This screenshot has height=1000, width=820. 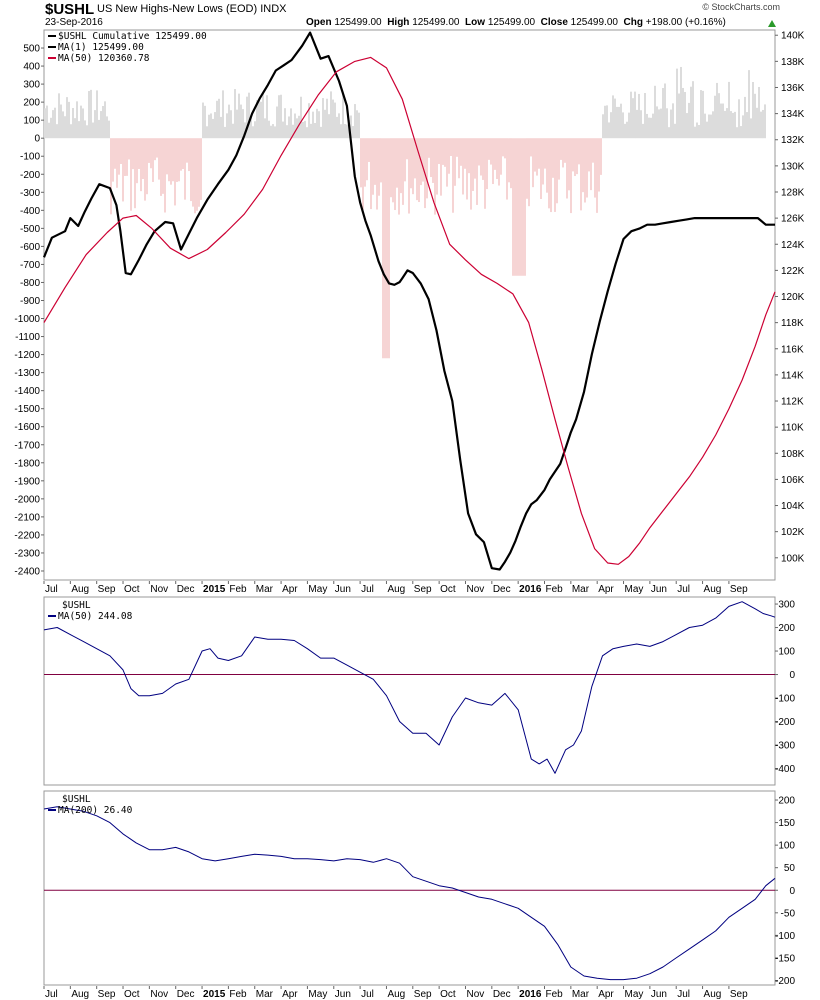 I want to click on left-axis-tick-label: 100, so click(x=31, y=121).